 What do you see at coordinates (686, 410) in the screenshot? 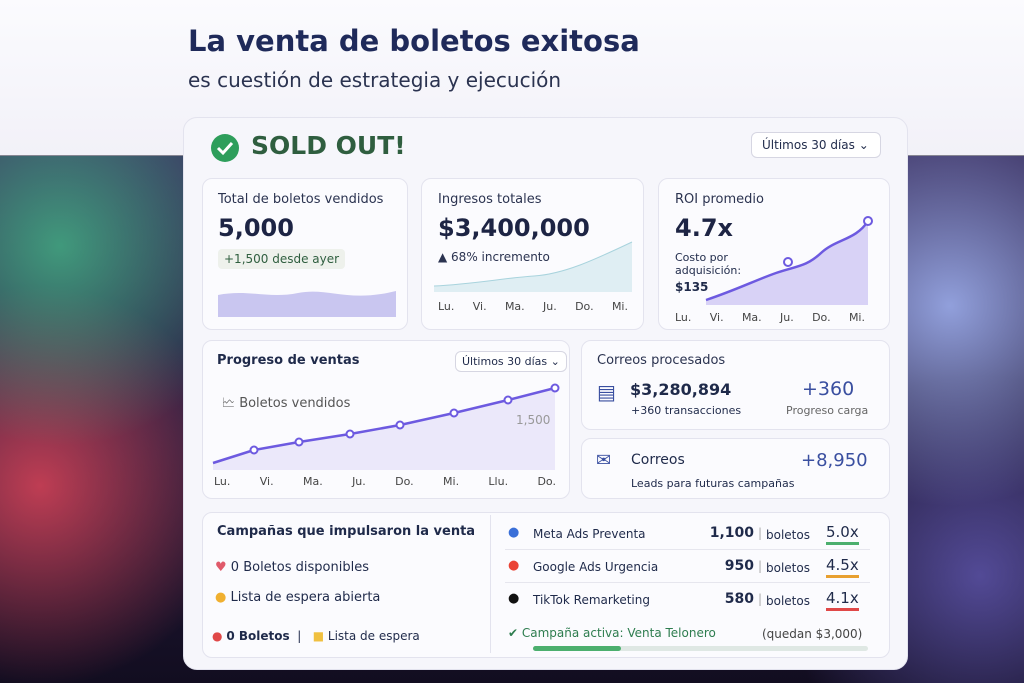
I see `emails-sub: +360 transacciones` at bounding box center [686, 410].